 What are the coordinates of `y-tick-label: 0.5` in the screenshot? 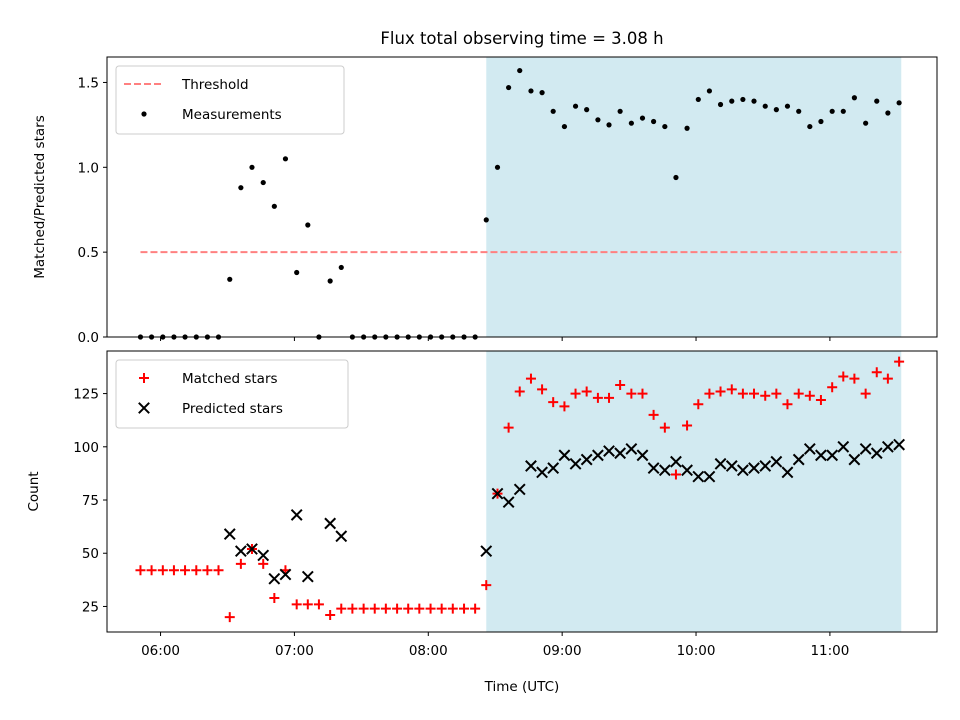 It's located at (88, 253).